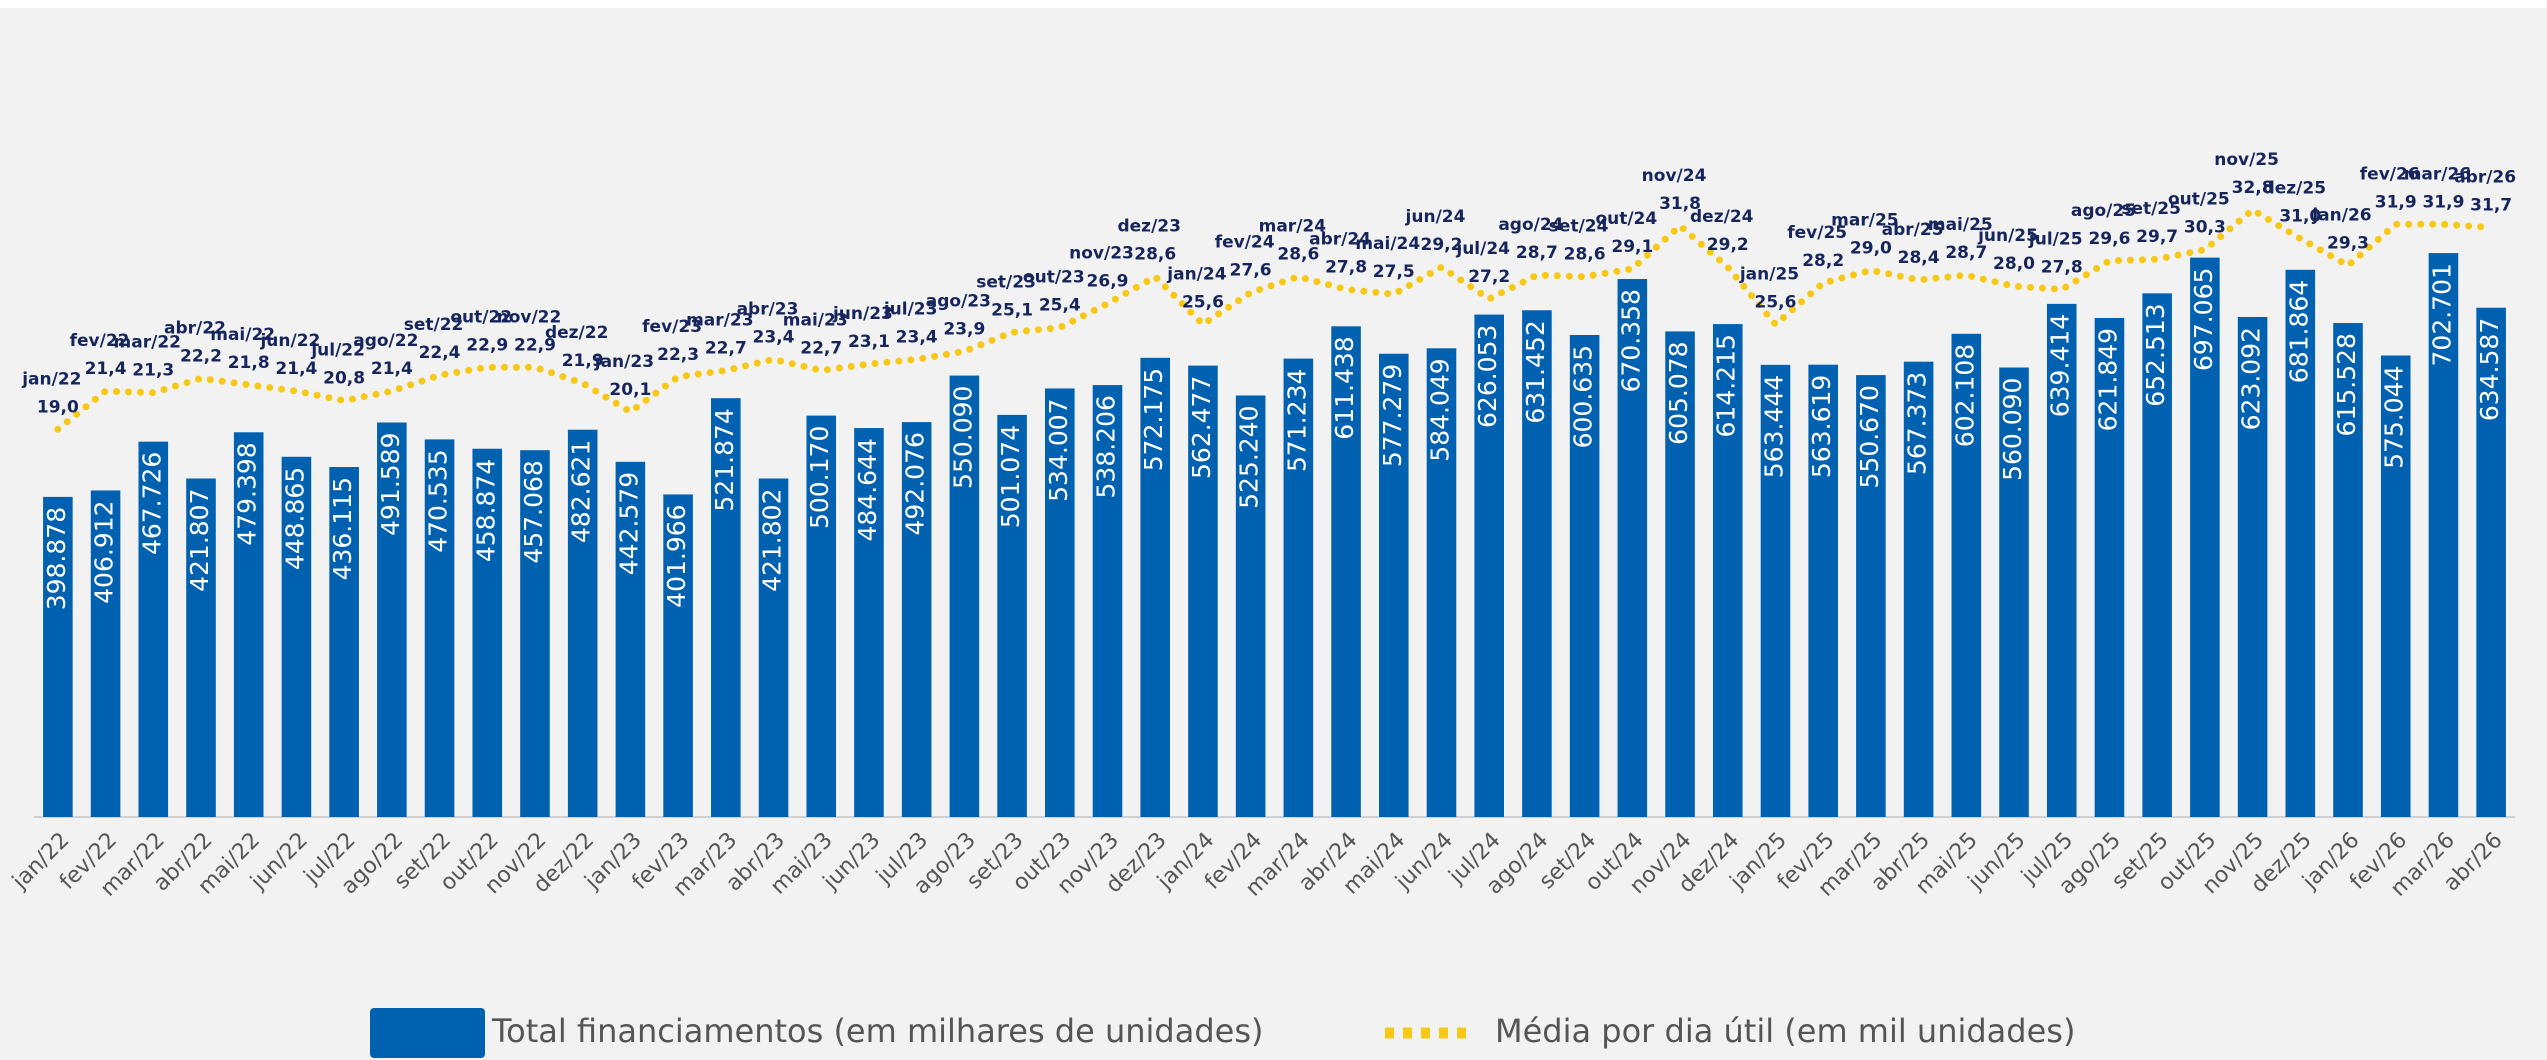 The width and height of the screenshot is (2547, 1060). I want to click on bar-value-label: 470.535, so click(438, 500).